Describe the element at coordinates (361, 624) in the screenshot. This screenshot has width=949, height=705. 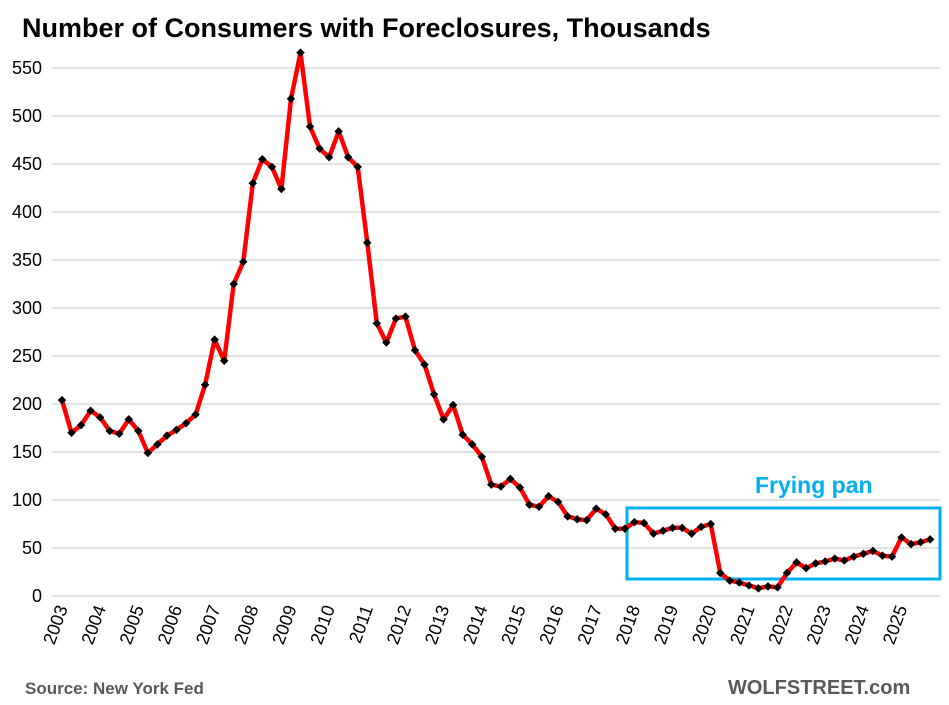
I see `x-tick-label: 2011` at that location.